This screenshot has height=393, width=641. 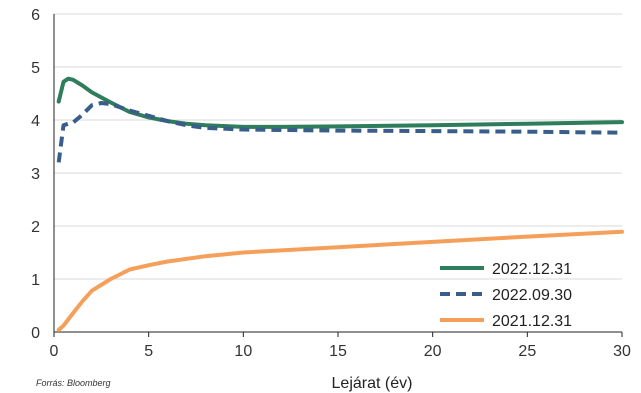 I want to click on legend-label-2022.09.30: 2022.09.30, so click(x=532, y=295).